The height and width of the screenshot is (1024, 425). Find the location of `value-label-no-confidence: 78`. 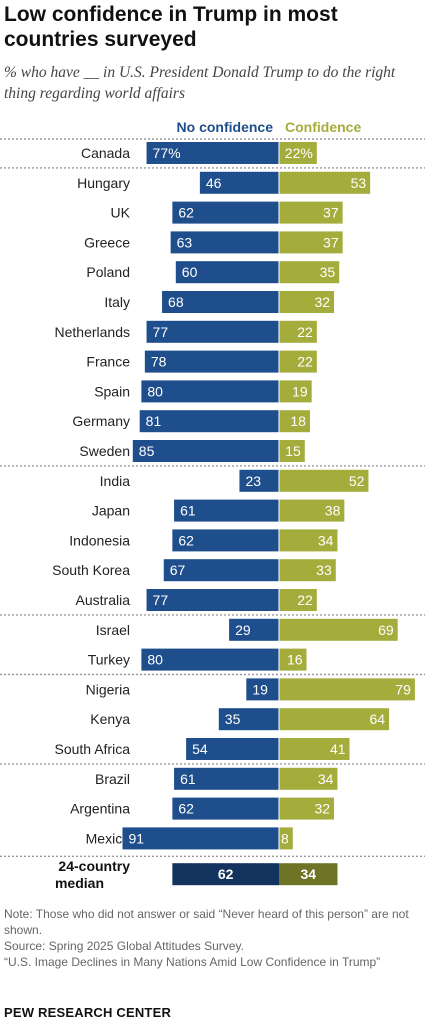

value-label-no-confidence: 78 is located at coordinates (159, 362).